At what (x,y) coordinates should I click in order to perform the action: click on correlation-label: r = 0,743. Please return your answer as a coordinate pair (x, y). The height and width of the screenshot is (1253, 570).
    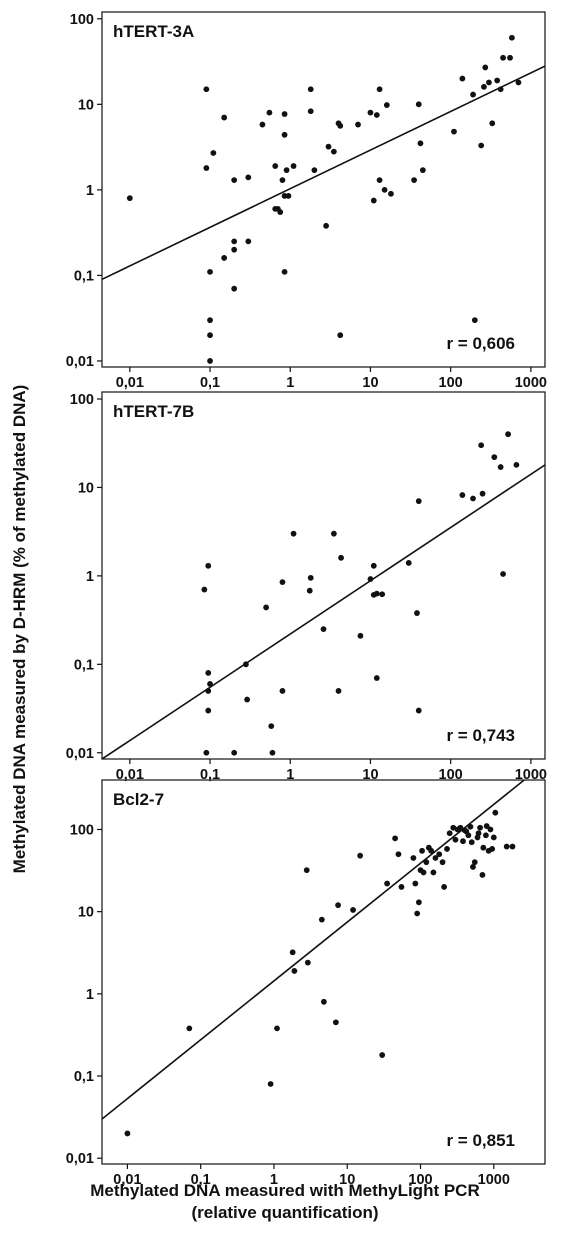
    Looking at the image, I should click on (480, 735).